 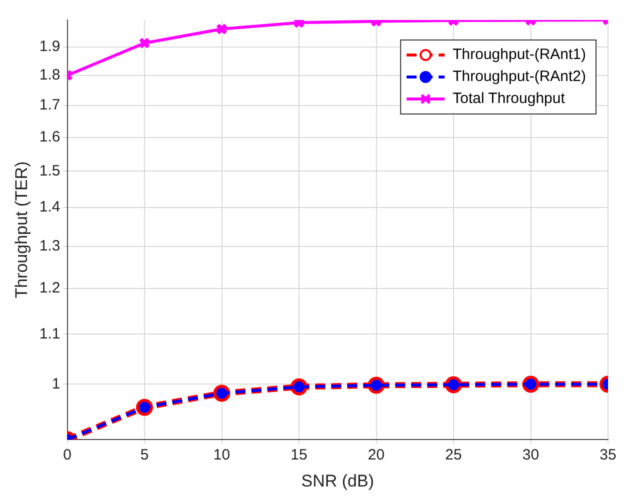 I want to click on y-tick-label: 1, so click(x=56, y=383).